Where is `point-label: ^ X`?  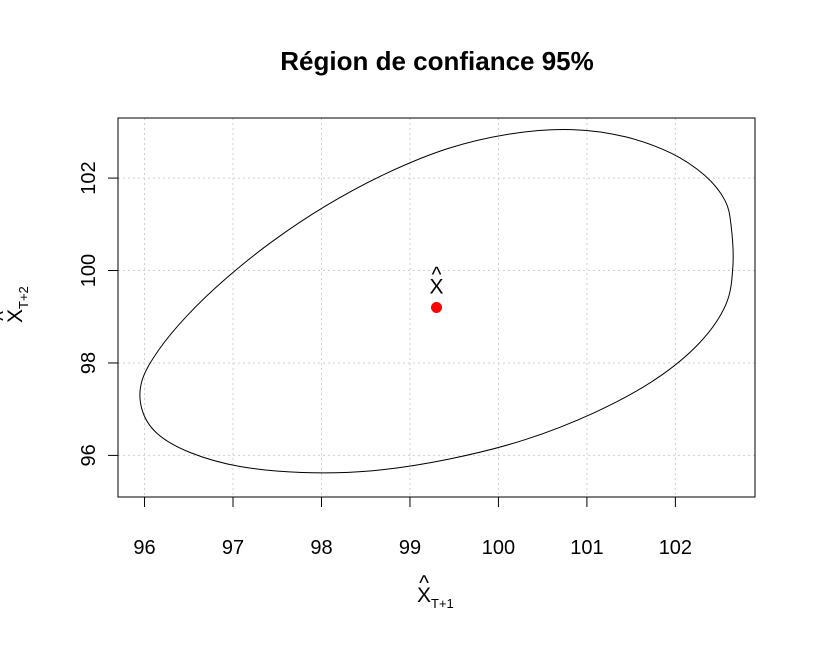
point-label: ^ X is located at coordinates (436, 281).